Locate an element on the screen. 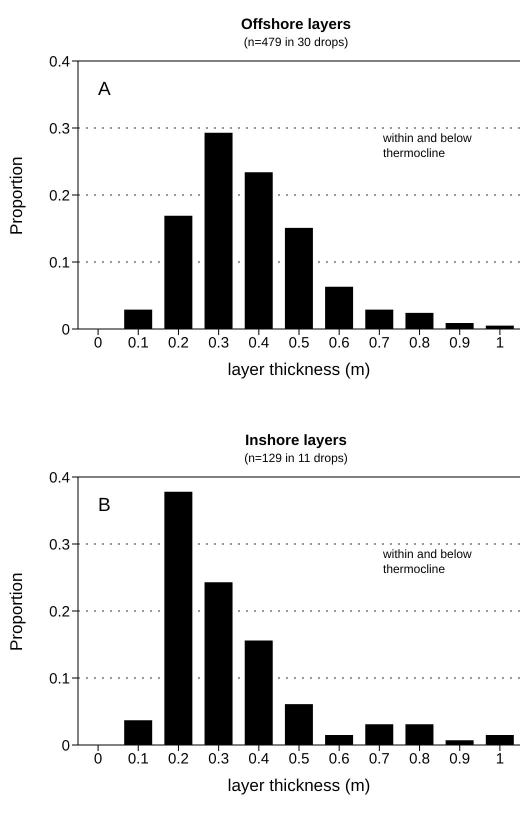 Image resolution: width=532 pixels, height=824 pixels. chart-subtitle: (n=479 in 30 drops) is located at coordinates (296, 42).